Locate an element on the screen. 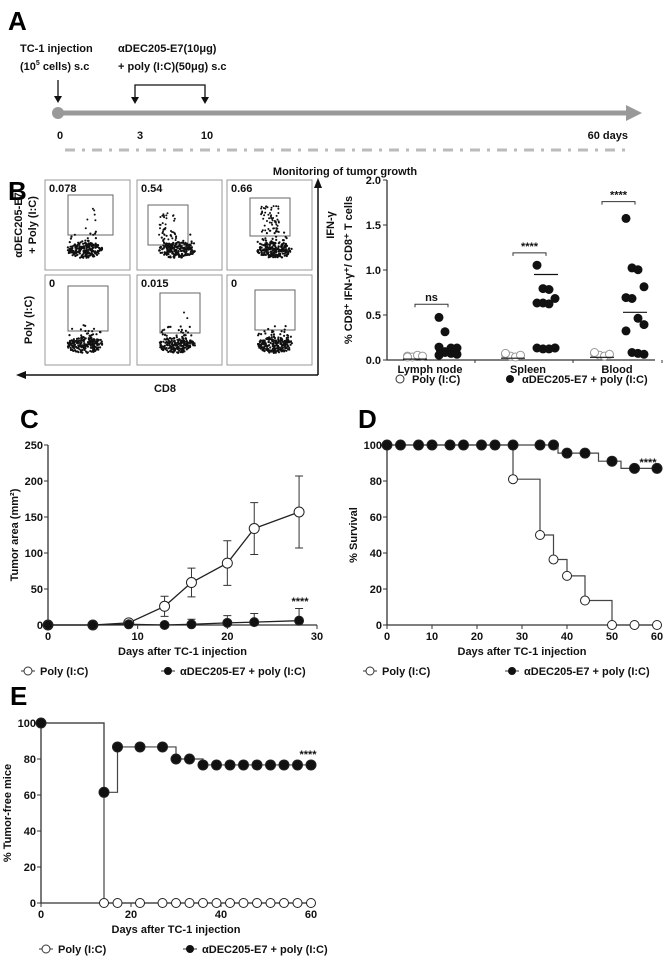  legend-marker-filled-circle is located at coordinates (510, 379).